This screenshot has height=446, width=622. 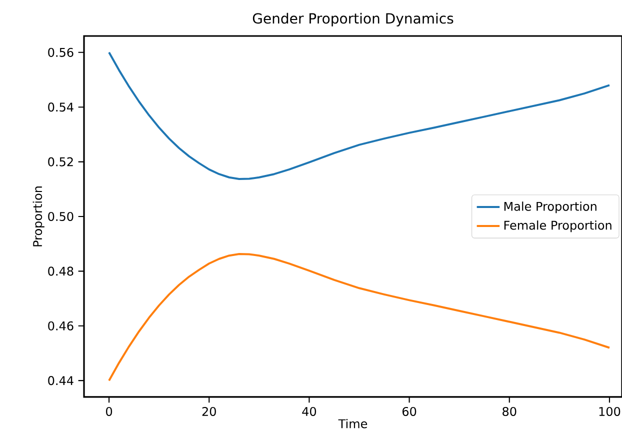 I want to click on x-tick-label: 80, so click(x=509, y=411).